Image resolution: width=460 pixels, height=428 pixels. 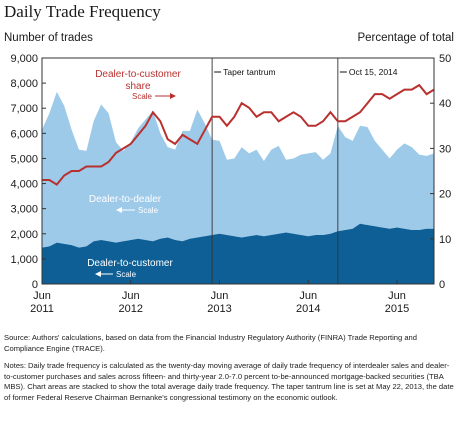 I want to click on x-tick-label-0-year: 2011, so click(x=42, y=309).